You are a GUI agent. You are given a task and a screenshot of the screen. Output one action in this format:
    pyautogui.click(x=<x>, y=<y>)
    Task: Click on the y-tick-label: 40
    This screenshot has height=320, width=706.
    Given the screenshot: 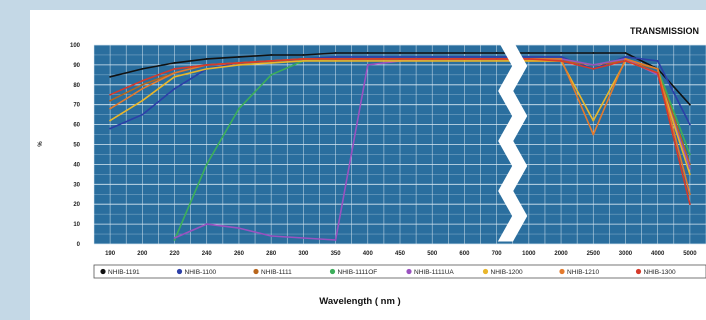 What is the action you would take?
    pyautogui.click(x=76, y=165)
    